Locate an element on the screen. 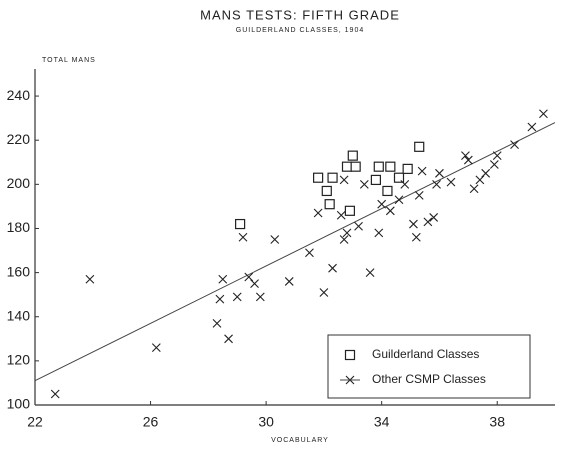  legend-label: Guilderland Classes is located at coordinates (425, 354).